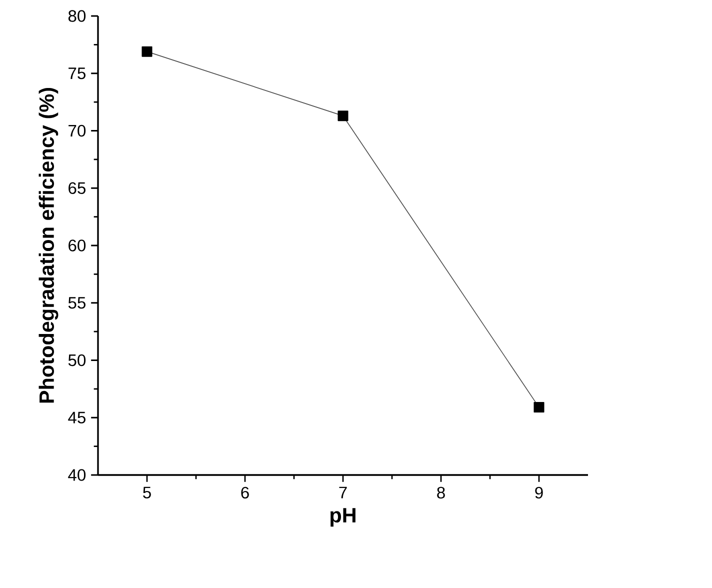 The image size is (712, 588). What do you see at coordinates (77, 418) in the screenshot?
I see `y-tick-label: 45` at bounding box center [77, 418].